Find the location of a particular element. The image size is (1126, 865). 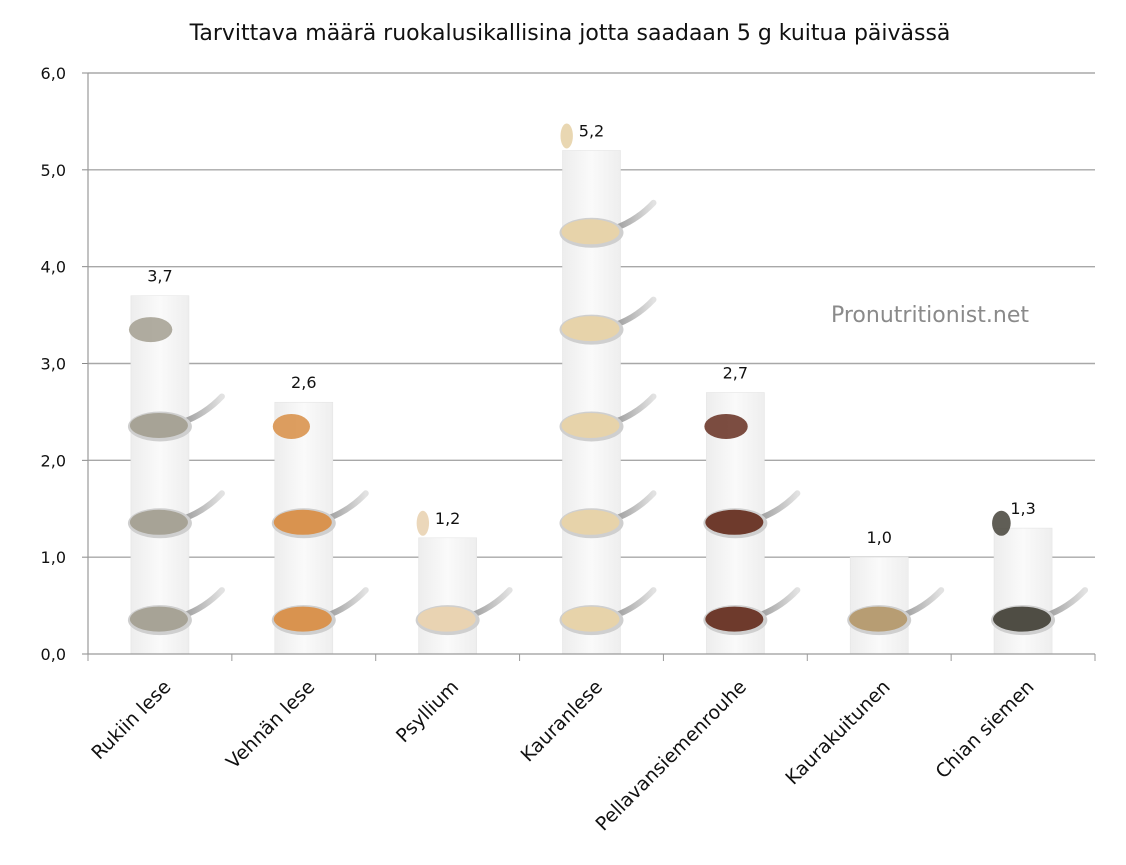

data-label: 1,0 is located at coordinates (878, 537).